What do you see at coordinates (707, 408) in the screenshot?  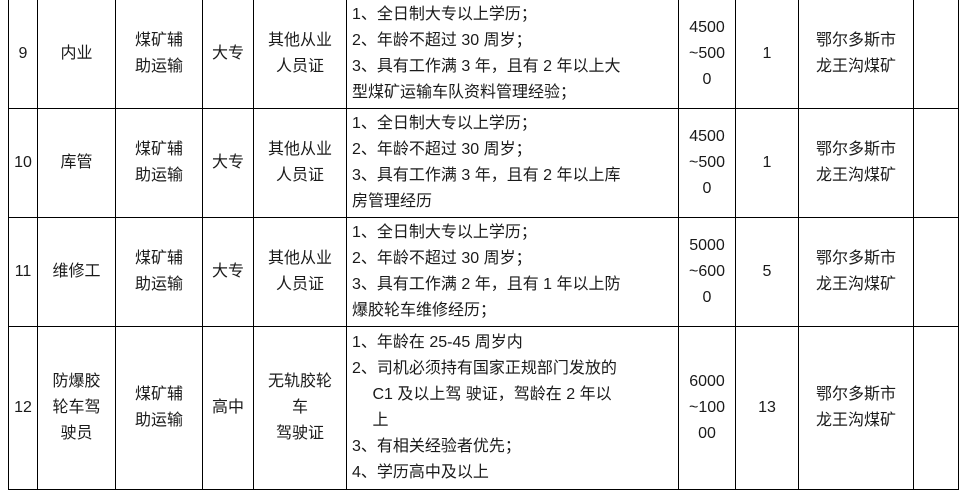 I see `cell-salary: 6000 ~100 00` at bounding box center [707, 408].